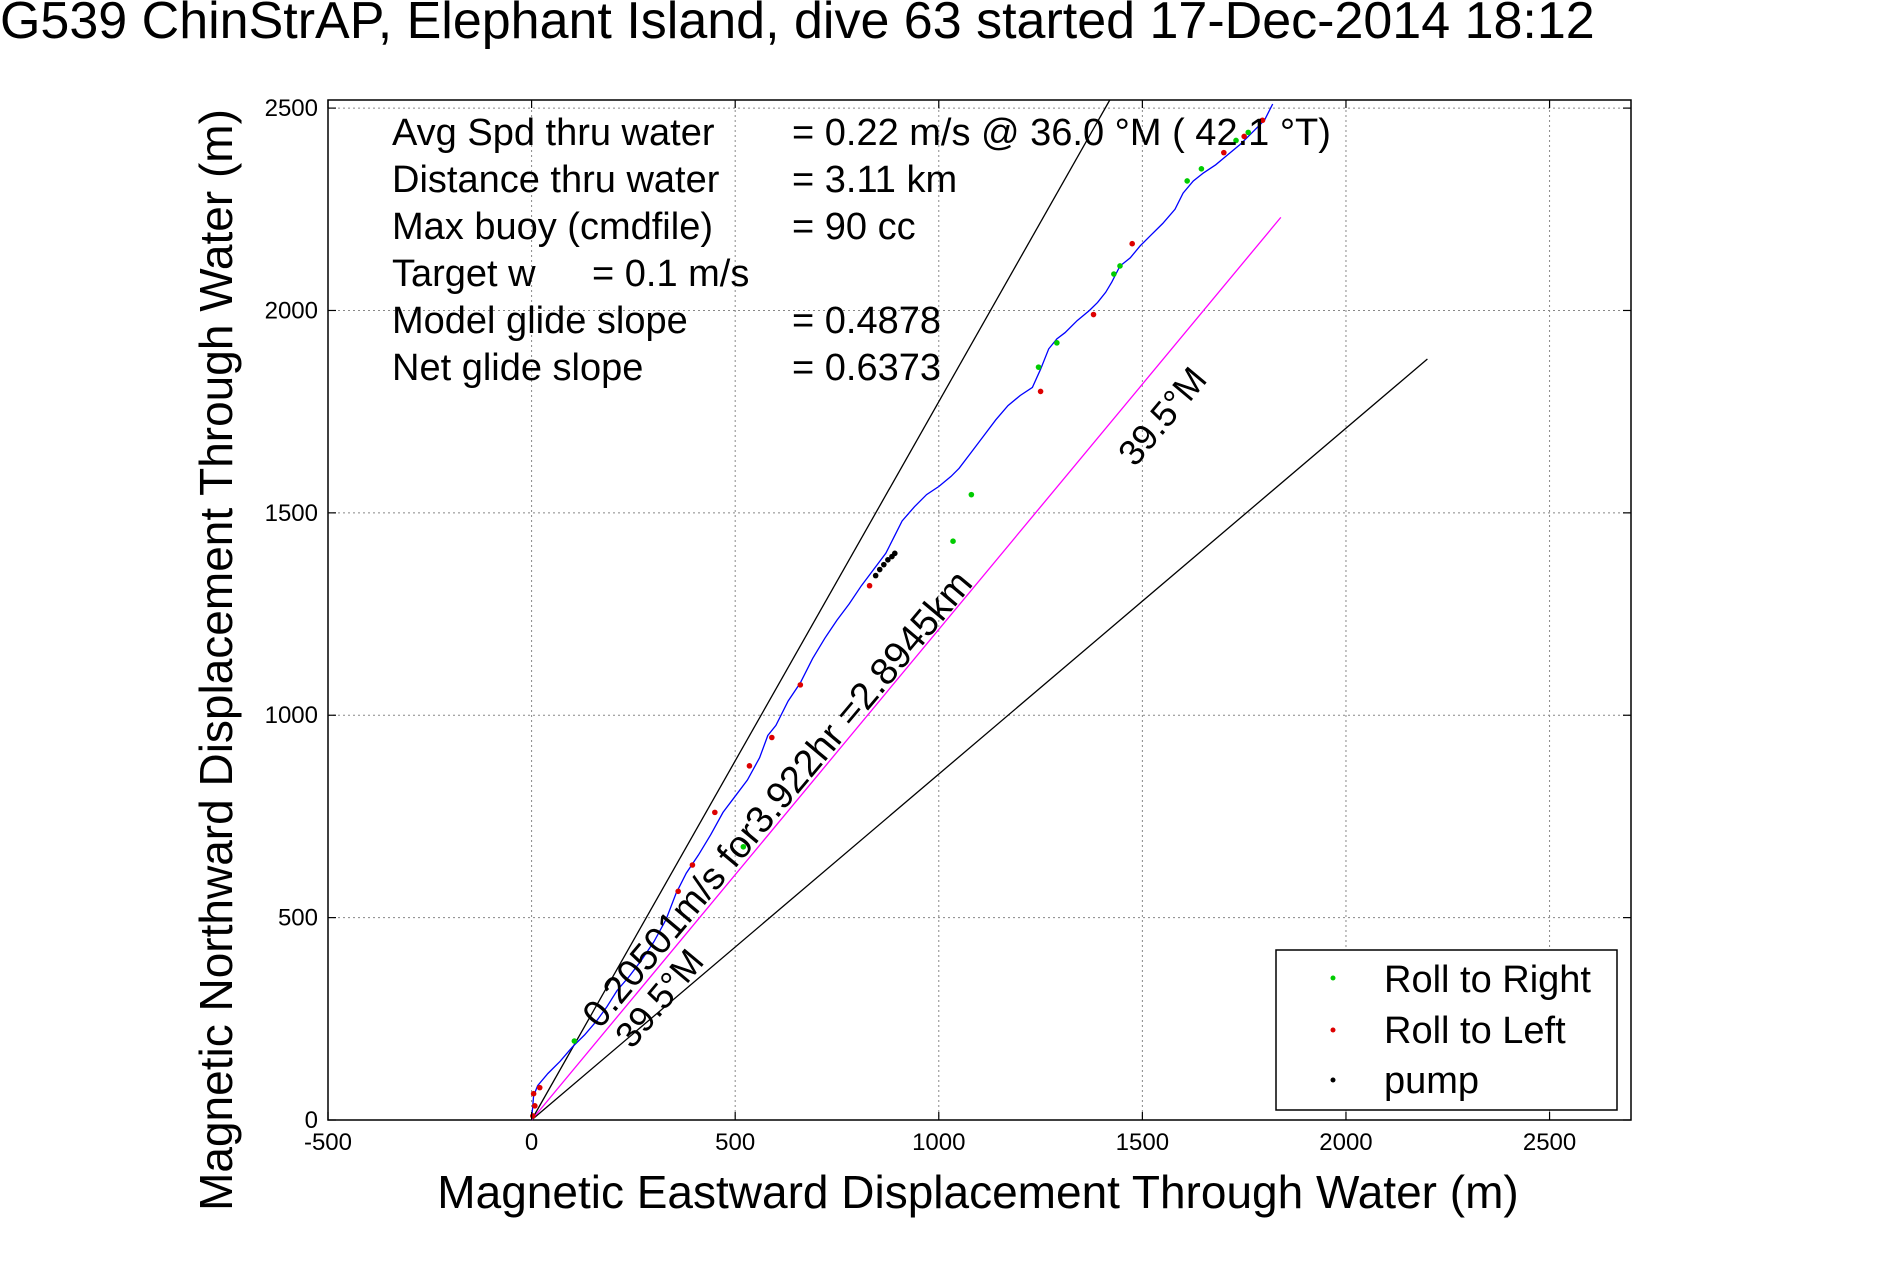  What do you see at coordinates (1431, 1081) in the screenshot?
I see `legend-label-pump: pump` at bounding box center [1431, 1081].